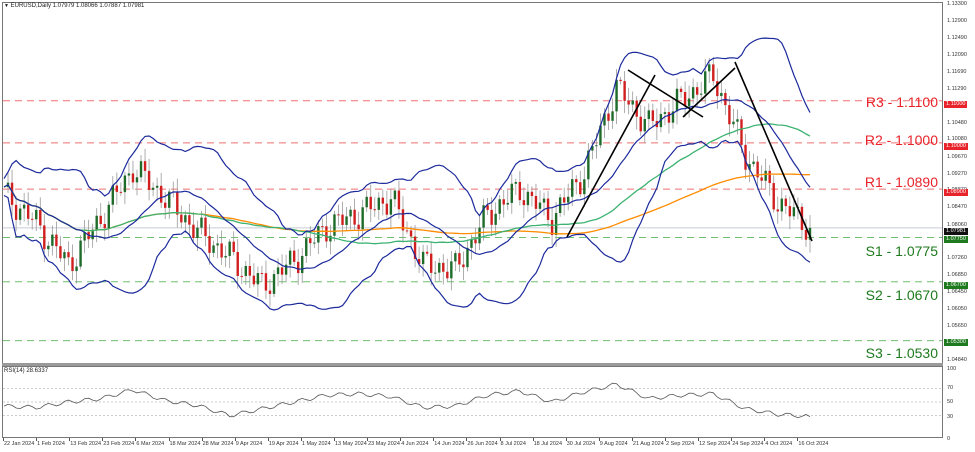 The height and width of the screenshot is (452, 975). Describe the element at coordinates (680, 444) in the screenshot. I see `time-axis-label: 2 Sep 2024` at that location.